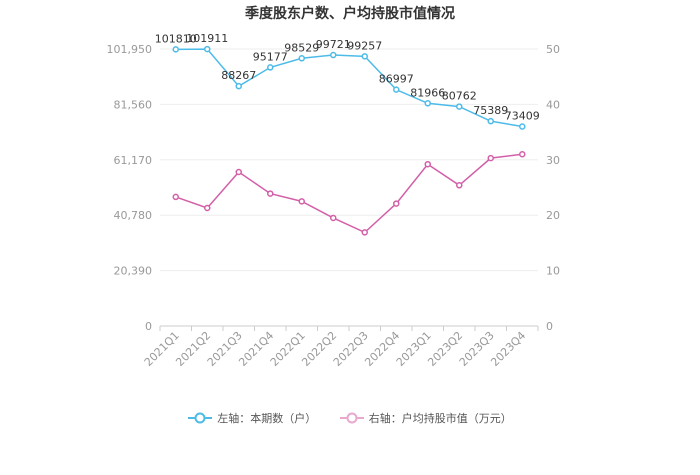 This screenshot has height=475, width=700. I want to click on data-label: 81966, so click(427, 92).